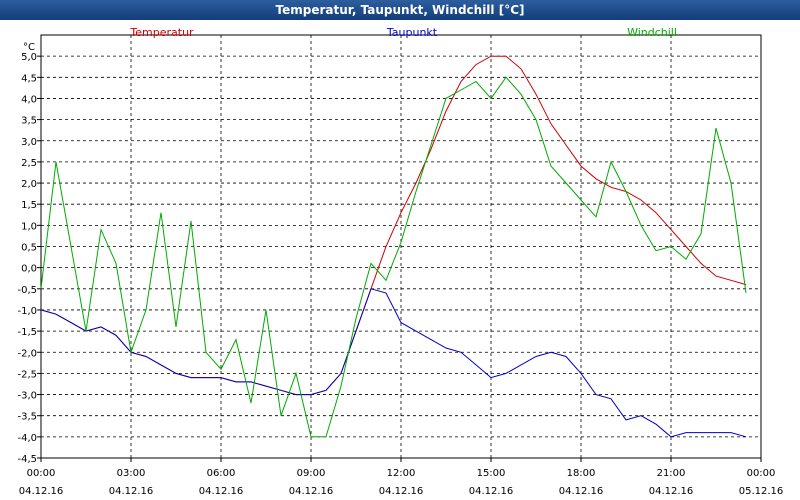 The image size is (800, 500). I want to click on y-tick-label: -1,0, so click(27, 311).